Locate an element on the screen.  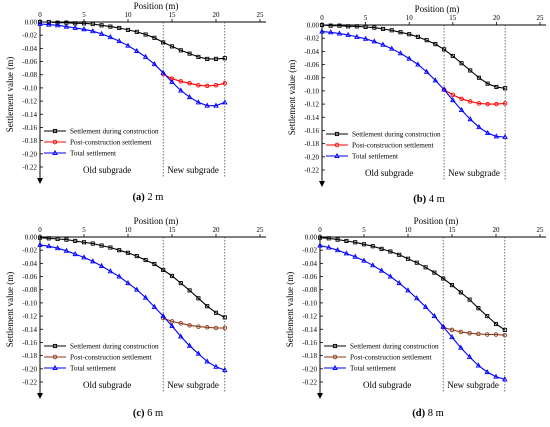
series-circle is located at coordinates (194, 80).